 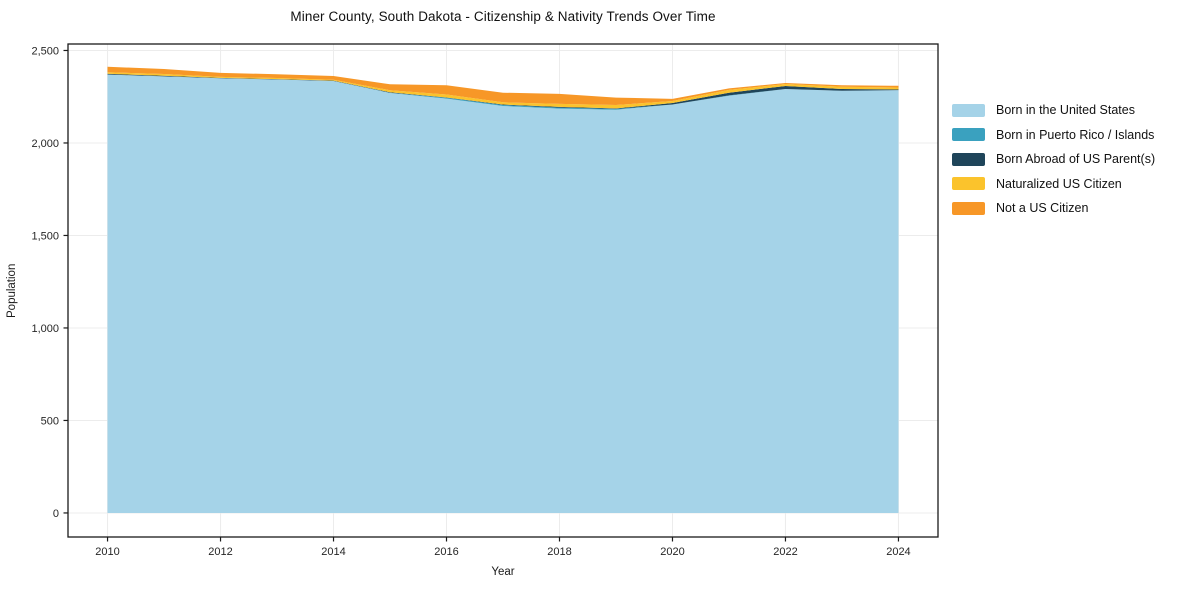 What do you see at coordinates (333, 552) in the screenshot?
I see `x-tick-label: 2014` at bounding box center [333, 552].